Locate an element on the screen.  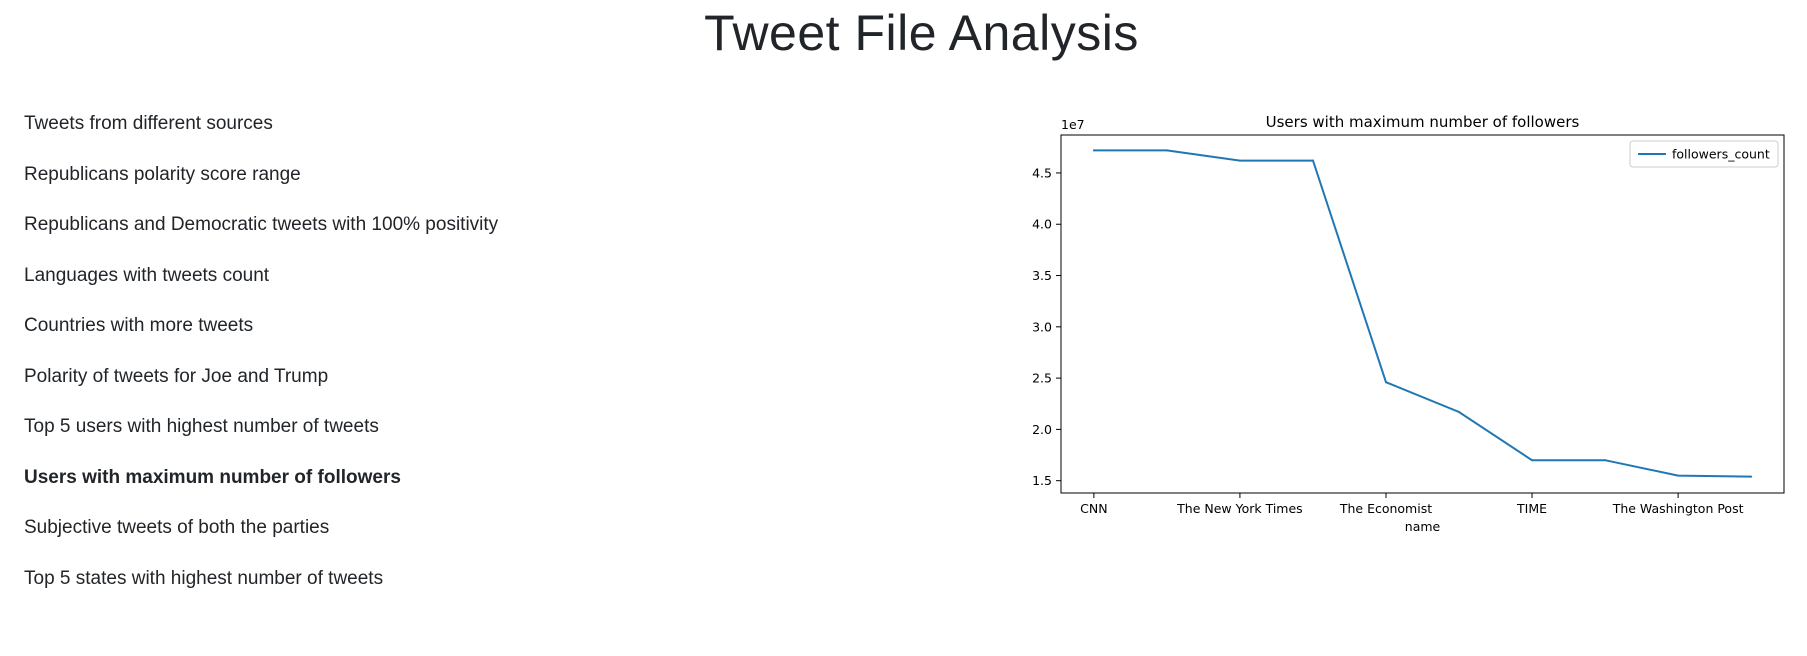
chart-title: Users with maximum number of followers is located at coordinates (1423, 122).